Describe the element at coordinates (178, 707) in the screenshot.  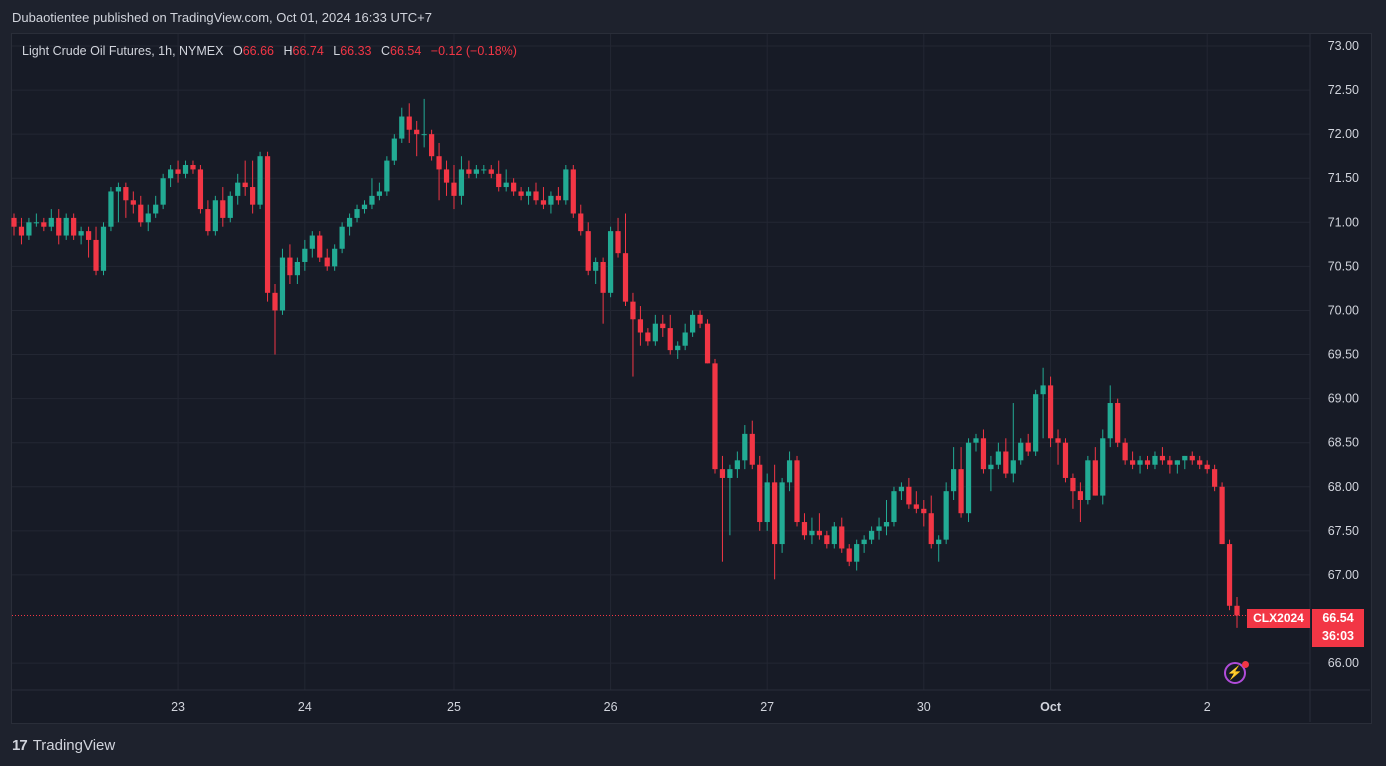
I see `time-tick-label: 23` at that location.